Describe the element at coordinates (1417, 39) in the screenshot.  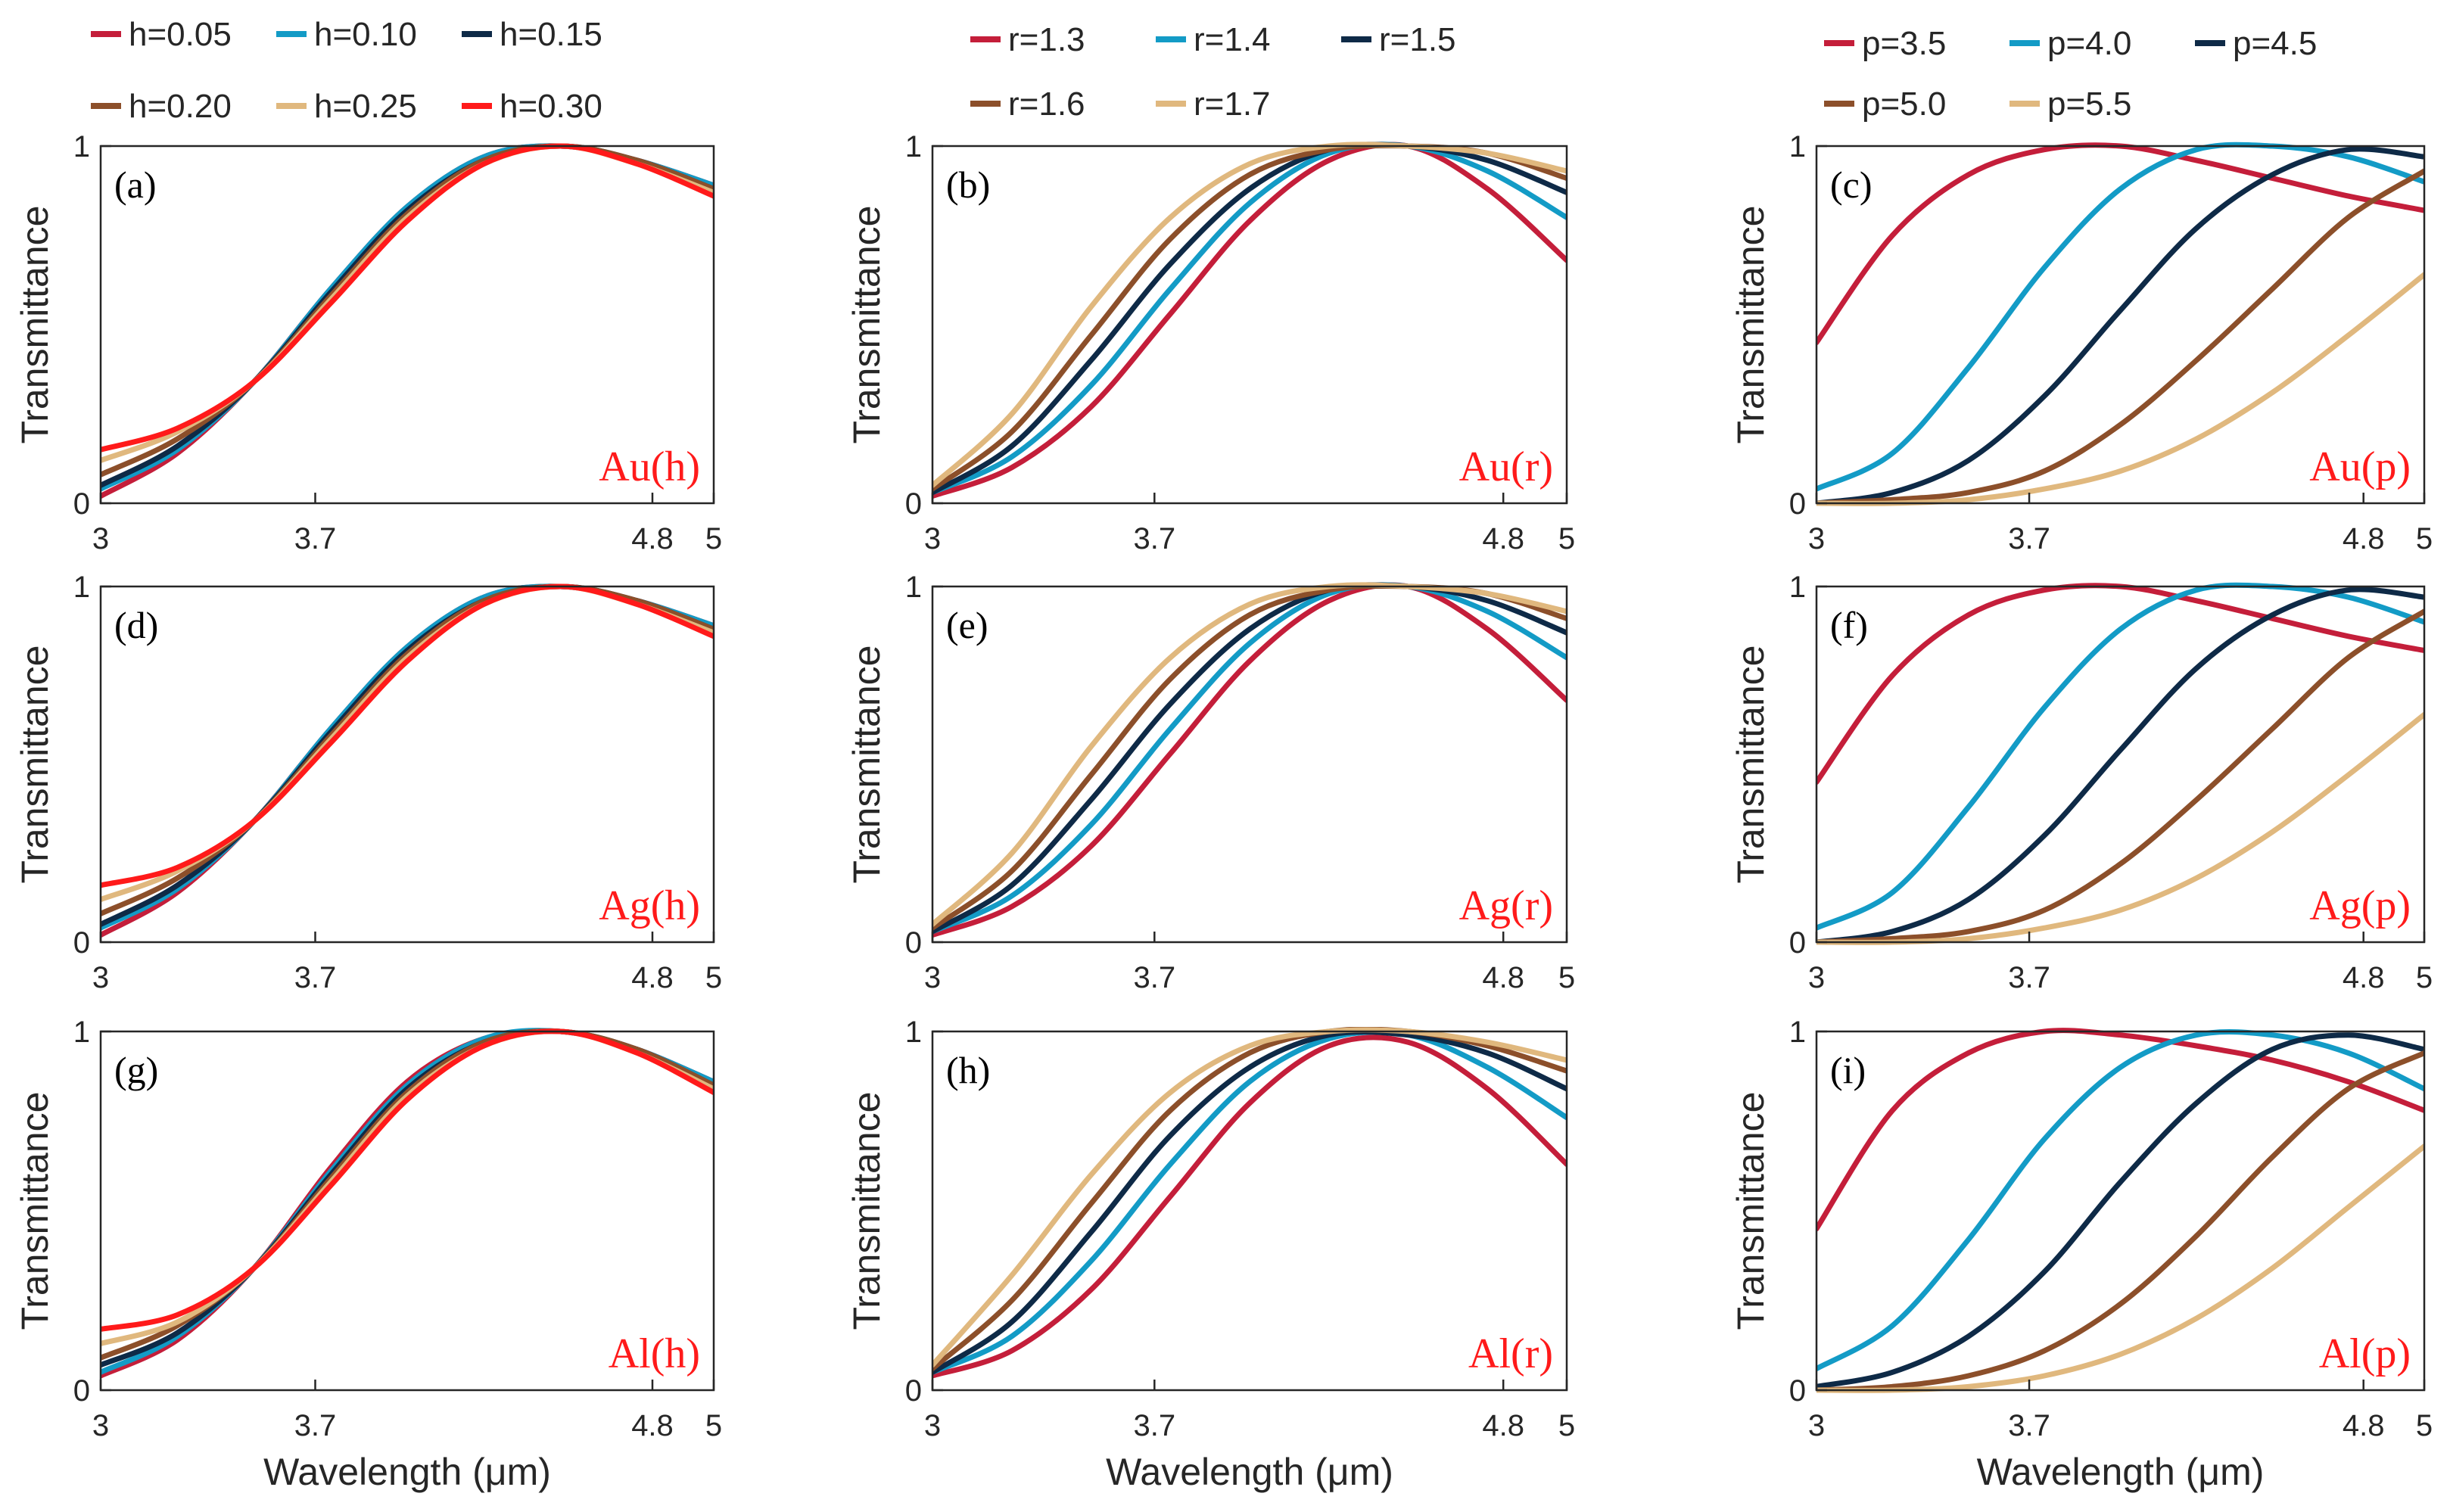
I see `legend-label: r=1.5` at that location.